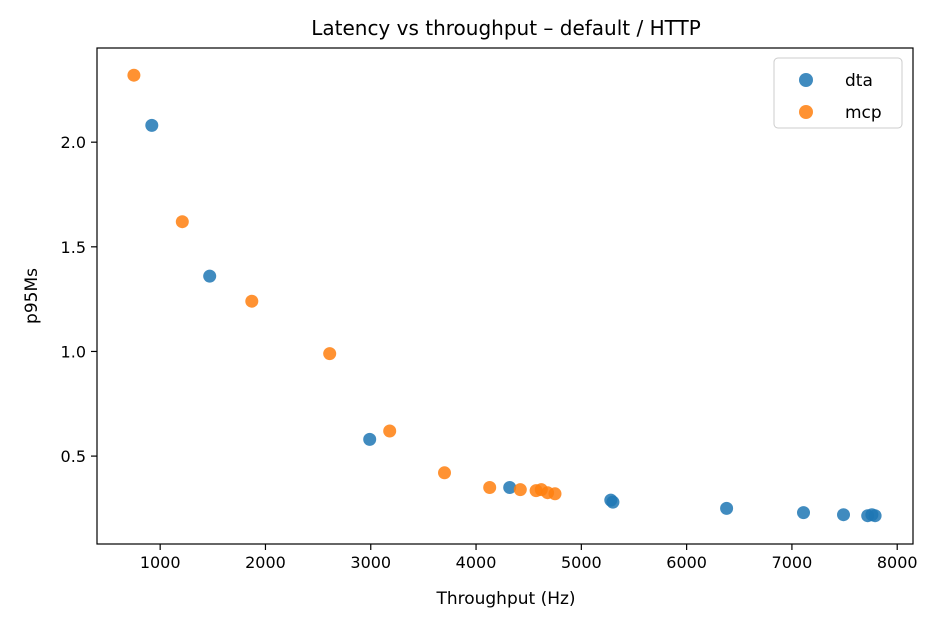 This screenshot has height=624, width=942. Describe the element at coordinates (686, 562) in the screenshot. I see `x-tick-label: 6000` at that location.